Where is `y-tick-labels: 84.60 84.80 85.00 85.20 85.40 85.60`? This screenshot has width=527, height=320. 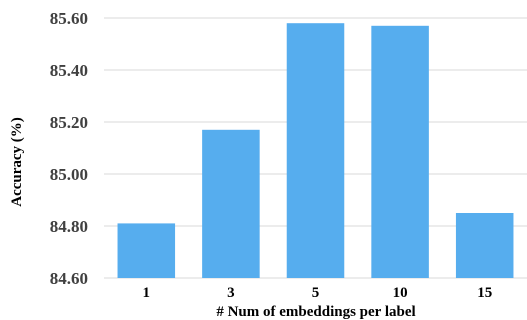 y-tick-labels: 84.60 84.80 85.00 85.20 85.40 85.60 is located at coordinates (69, 148).